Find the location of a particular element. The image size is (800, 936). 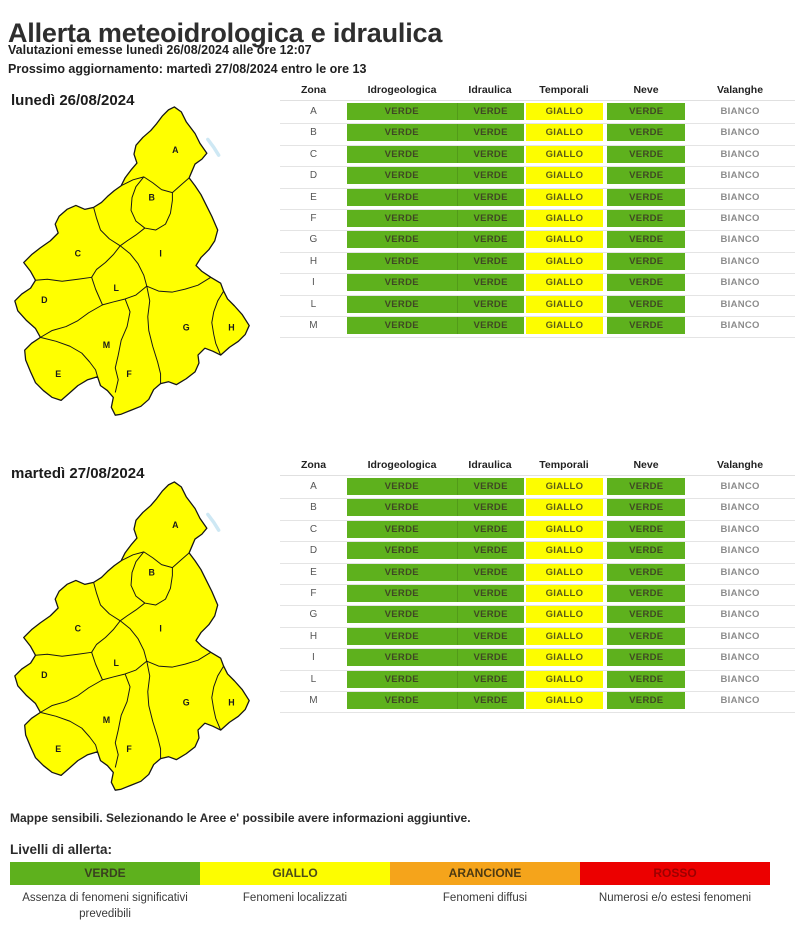

legend-description-arancione: Fenomeni diffusi is located at coordinates (485, 898).